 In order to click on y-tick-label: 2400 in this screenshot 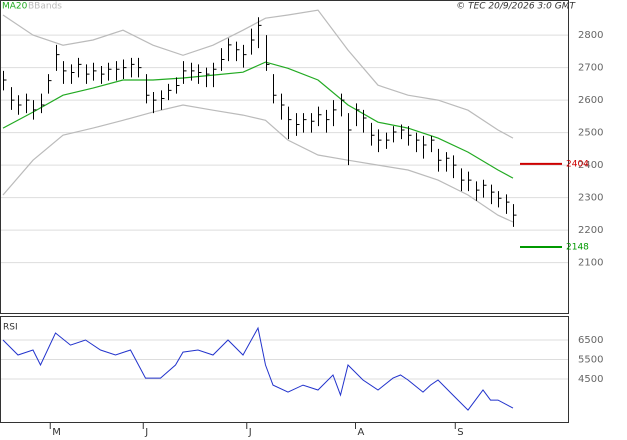, I will do `click(590, 165)`.